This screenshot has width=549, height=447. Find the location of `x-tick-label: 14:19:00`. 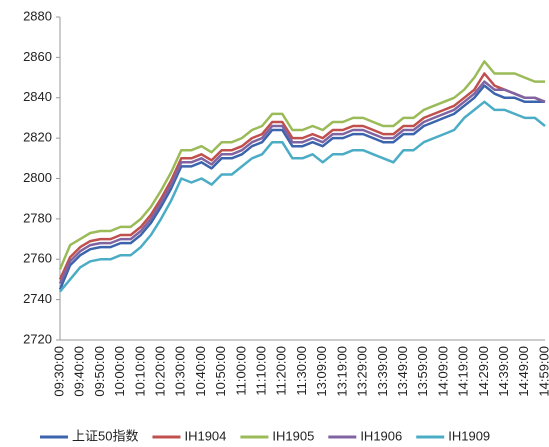

x-tick-label: 14:19:00 is located at coordinates (463, 371).